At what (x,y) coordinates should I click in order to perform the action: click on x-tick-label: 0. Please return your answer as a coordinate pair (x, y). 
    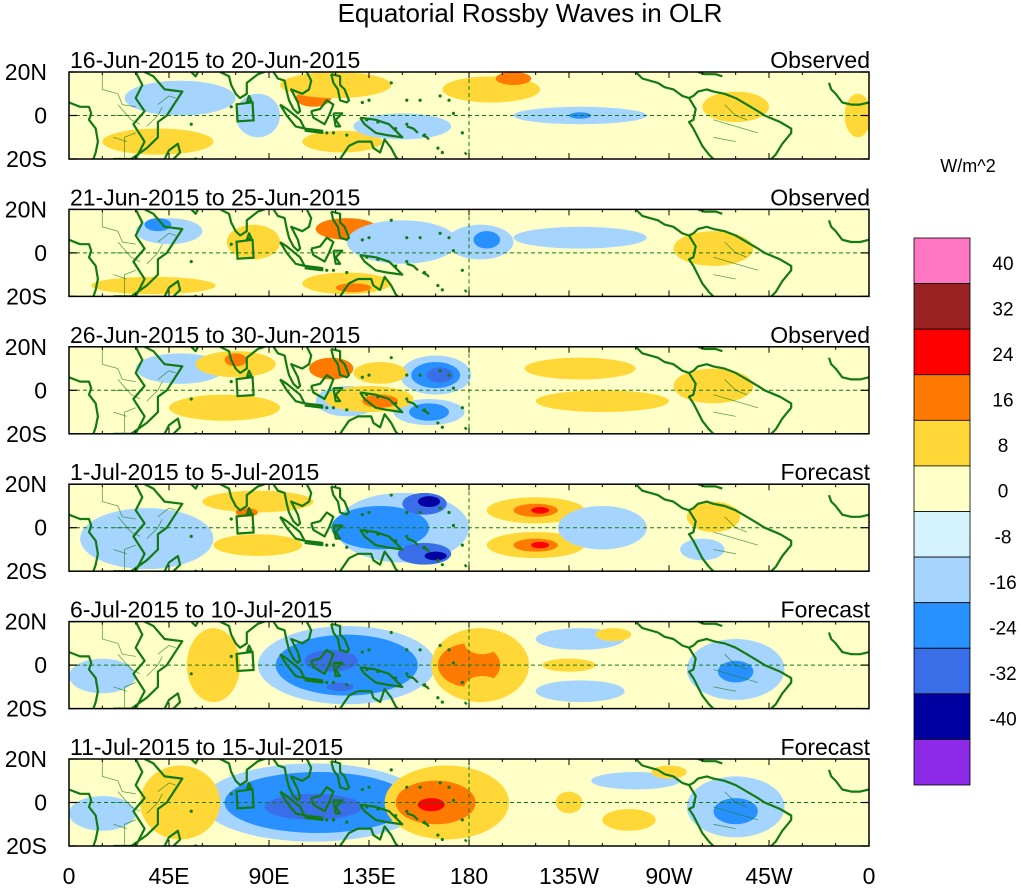
    Looking at the image, I should click on (69, 876).